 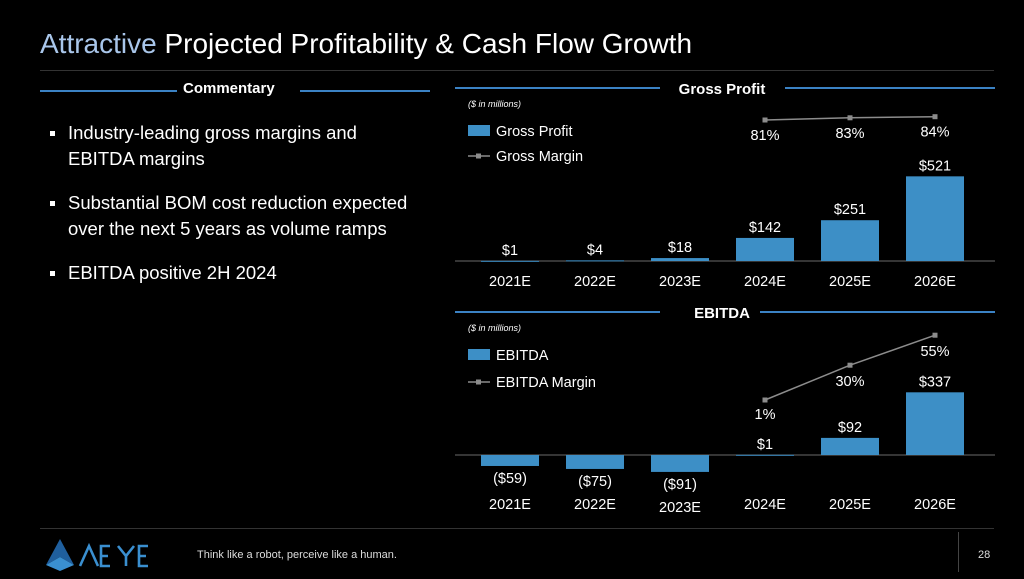 What do you see at coordinates (680, 485) in the screenshot?
I see `bar-data-label: ($91)` at bounding box center [680, 485].